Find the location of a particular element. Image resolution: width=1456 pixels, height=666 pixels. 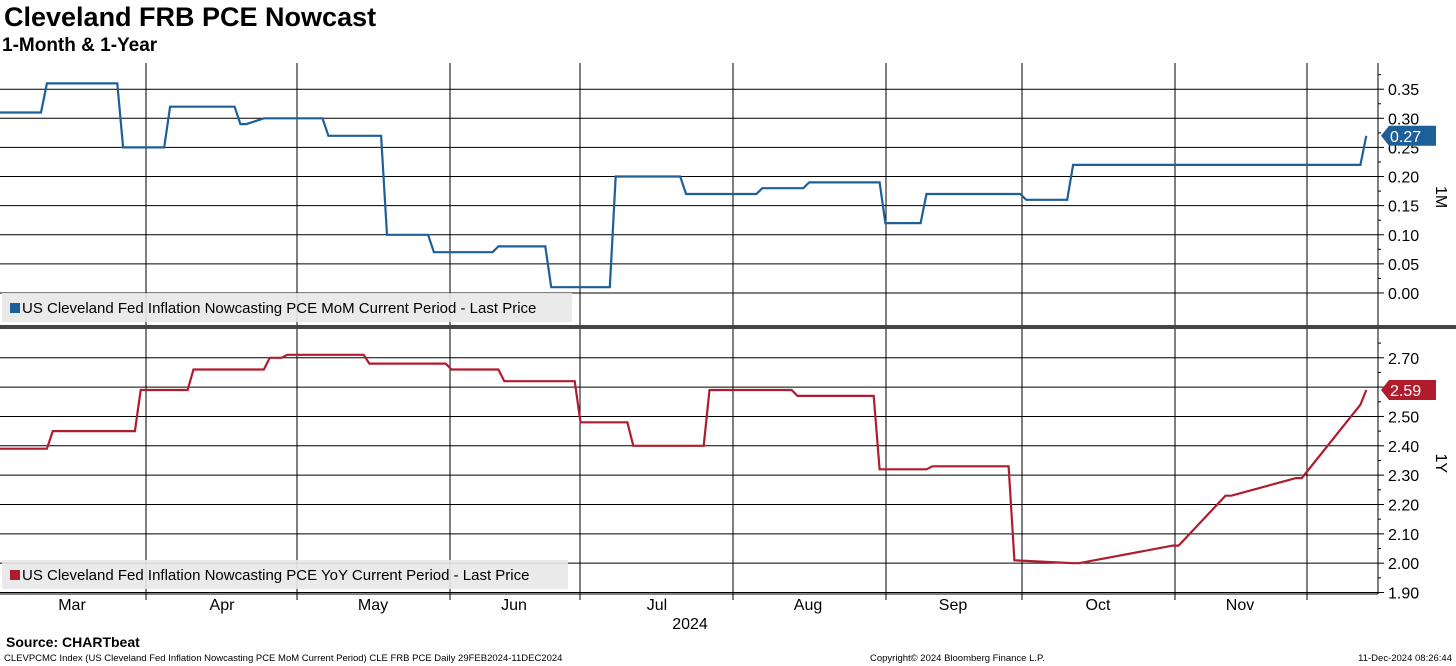

y-tick-label: 2.70 is located at coordinates (1403, 359).